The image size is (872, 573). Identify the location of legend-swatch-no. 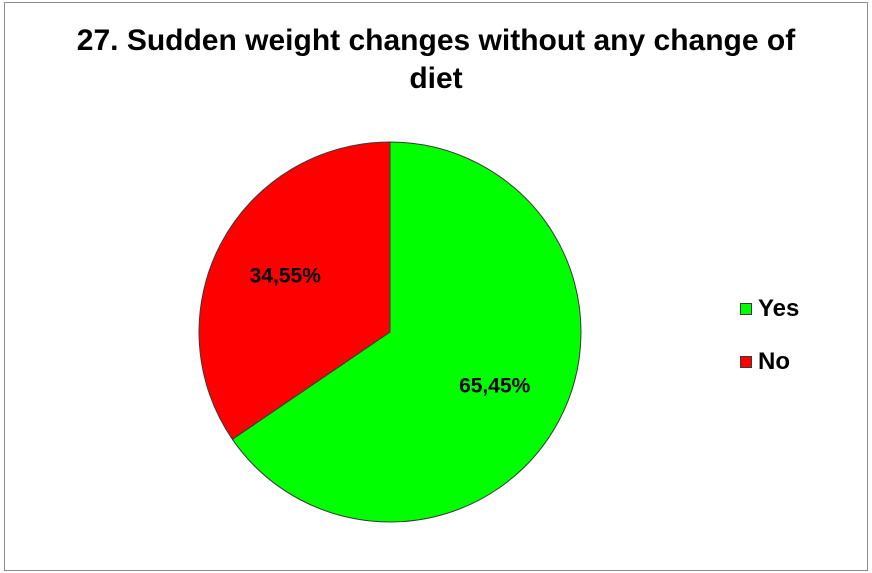
(746, 362).